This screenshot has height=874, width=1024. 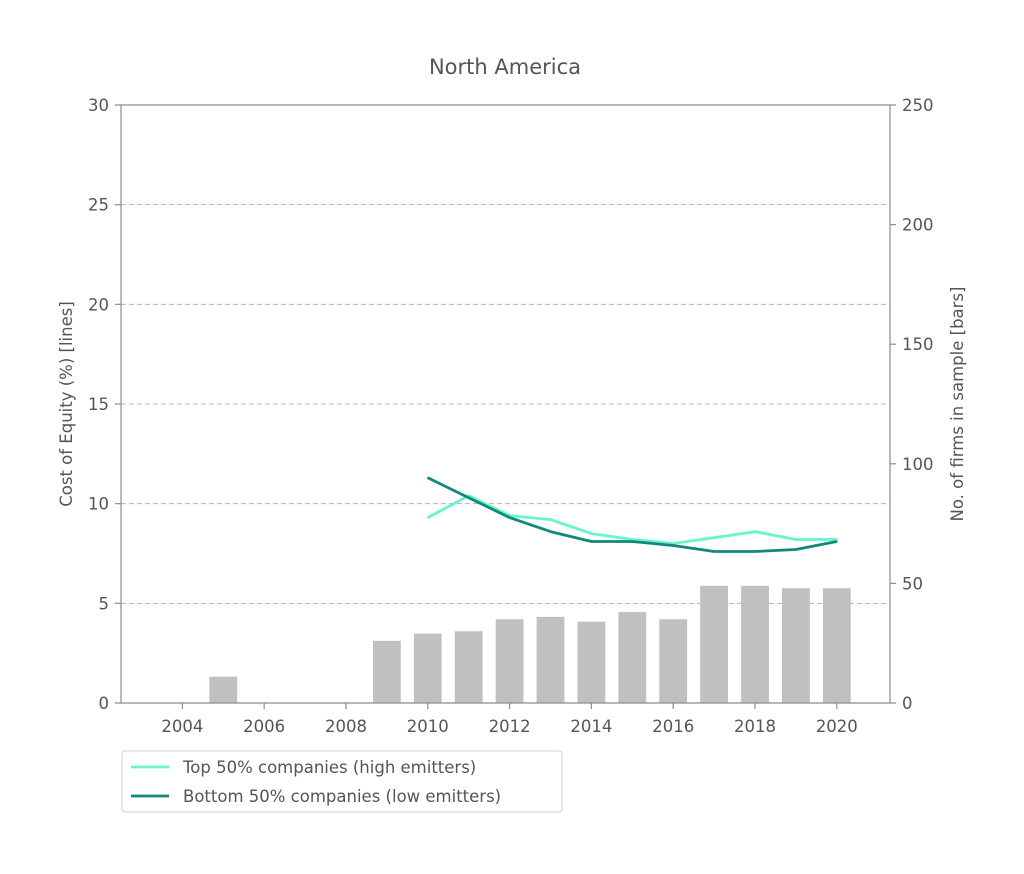 What do you see at coordinates (386, 671) in the screenshot?
I see `bar-2009` at bounding box center [386, 671].